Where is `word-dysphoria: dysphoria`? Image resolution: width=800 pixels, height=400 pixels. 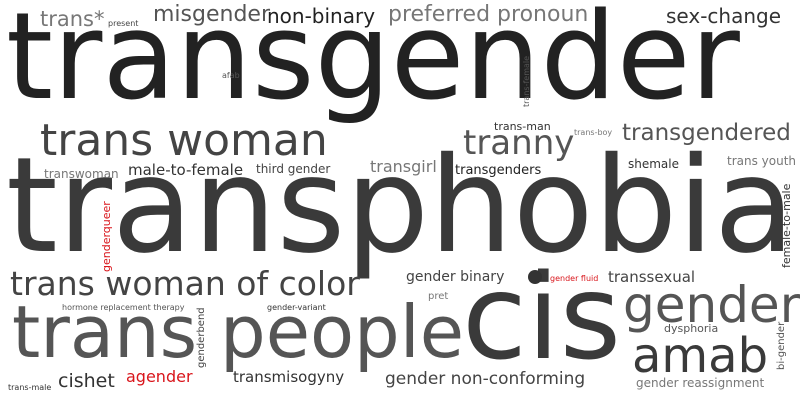
word-dysphoria: dysphoria is located at coordinates (691, 328).